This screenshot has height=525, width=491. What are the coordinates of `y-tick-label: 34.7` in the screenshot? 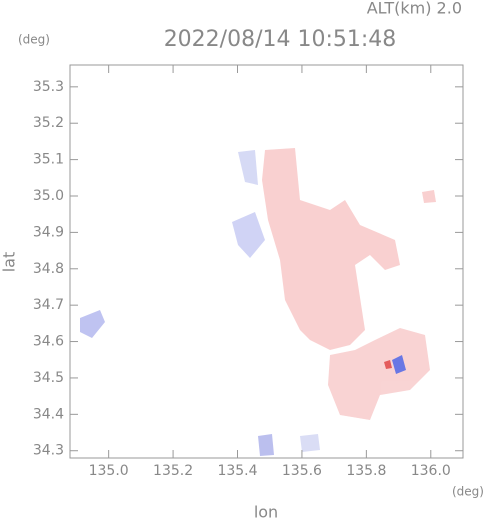 It's located at (48, 305).